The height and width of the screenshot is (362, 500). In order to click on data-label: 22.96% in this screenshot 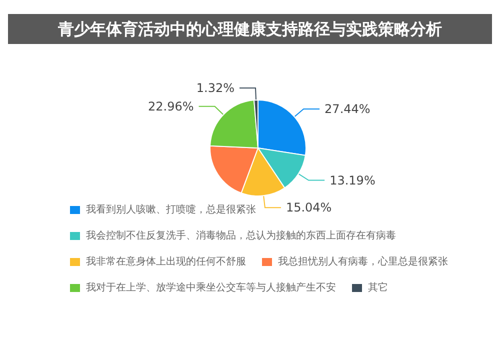, I will do `click(171, 106)`.